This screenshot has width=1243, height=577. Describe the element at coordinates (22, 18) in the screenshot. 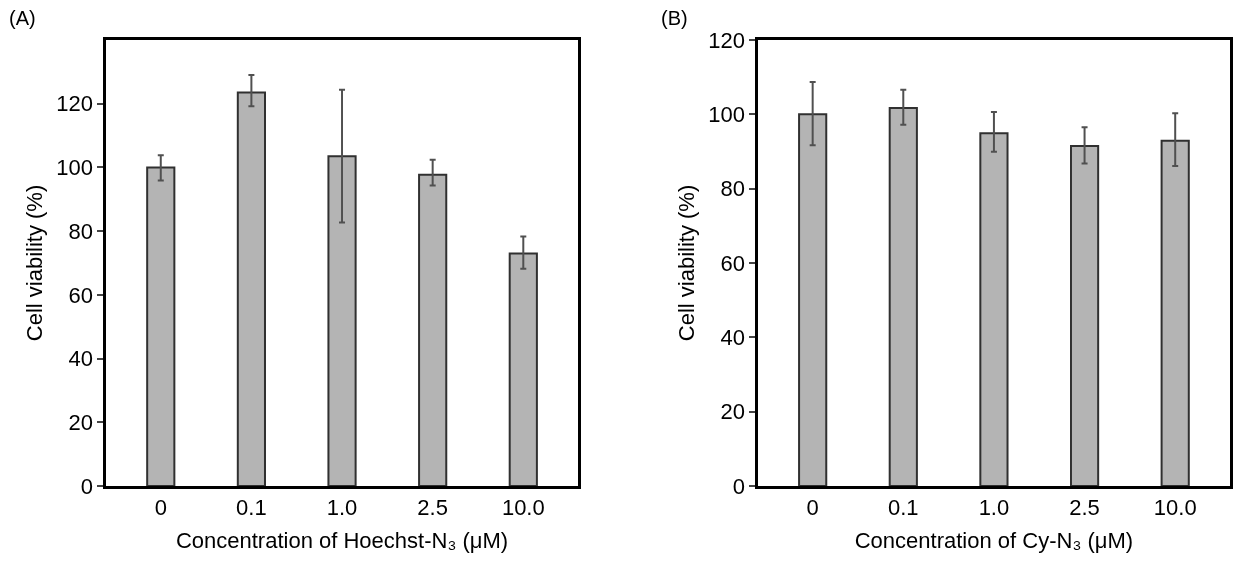

I see `text: (A)` at that location.